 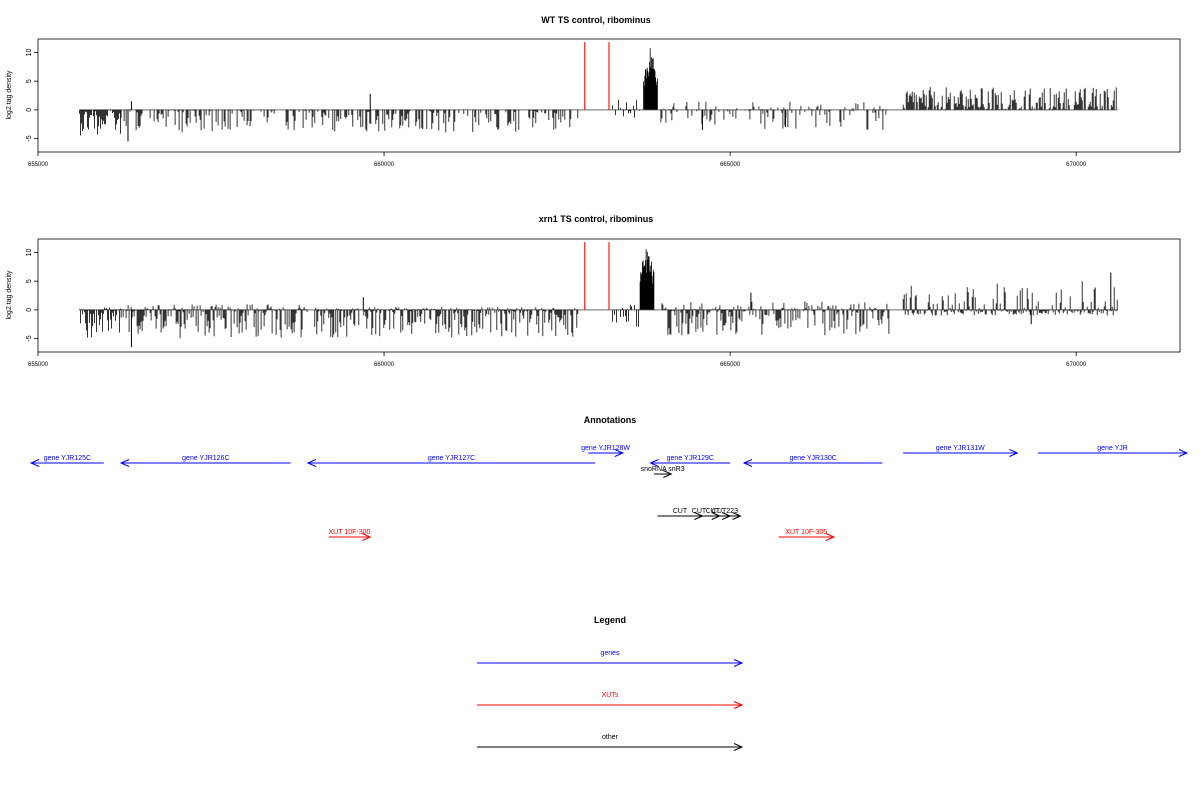 I want to click on xrn1-track-ylabel: log2 tag density, so click(x=9, y=295).